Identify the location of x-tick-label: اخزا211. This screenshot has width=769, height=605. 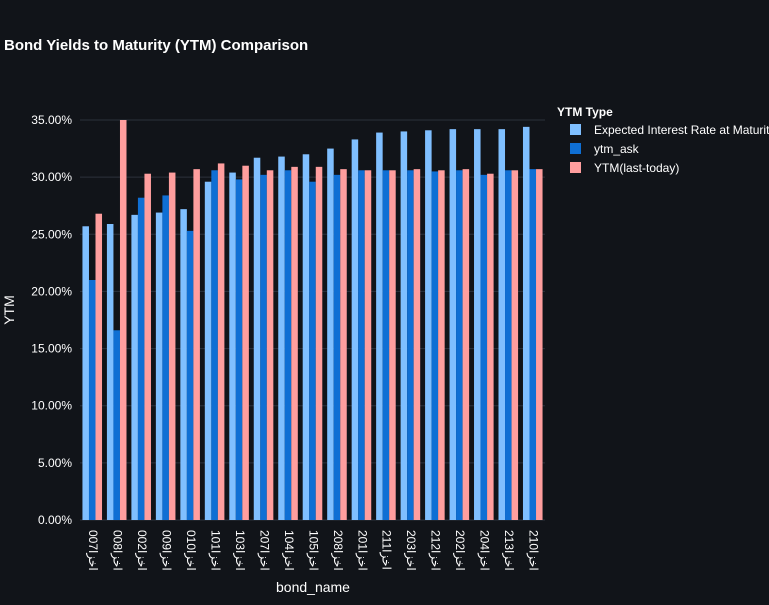
(386, 550).